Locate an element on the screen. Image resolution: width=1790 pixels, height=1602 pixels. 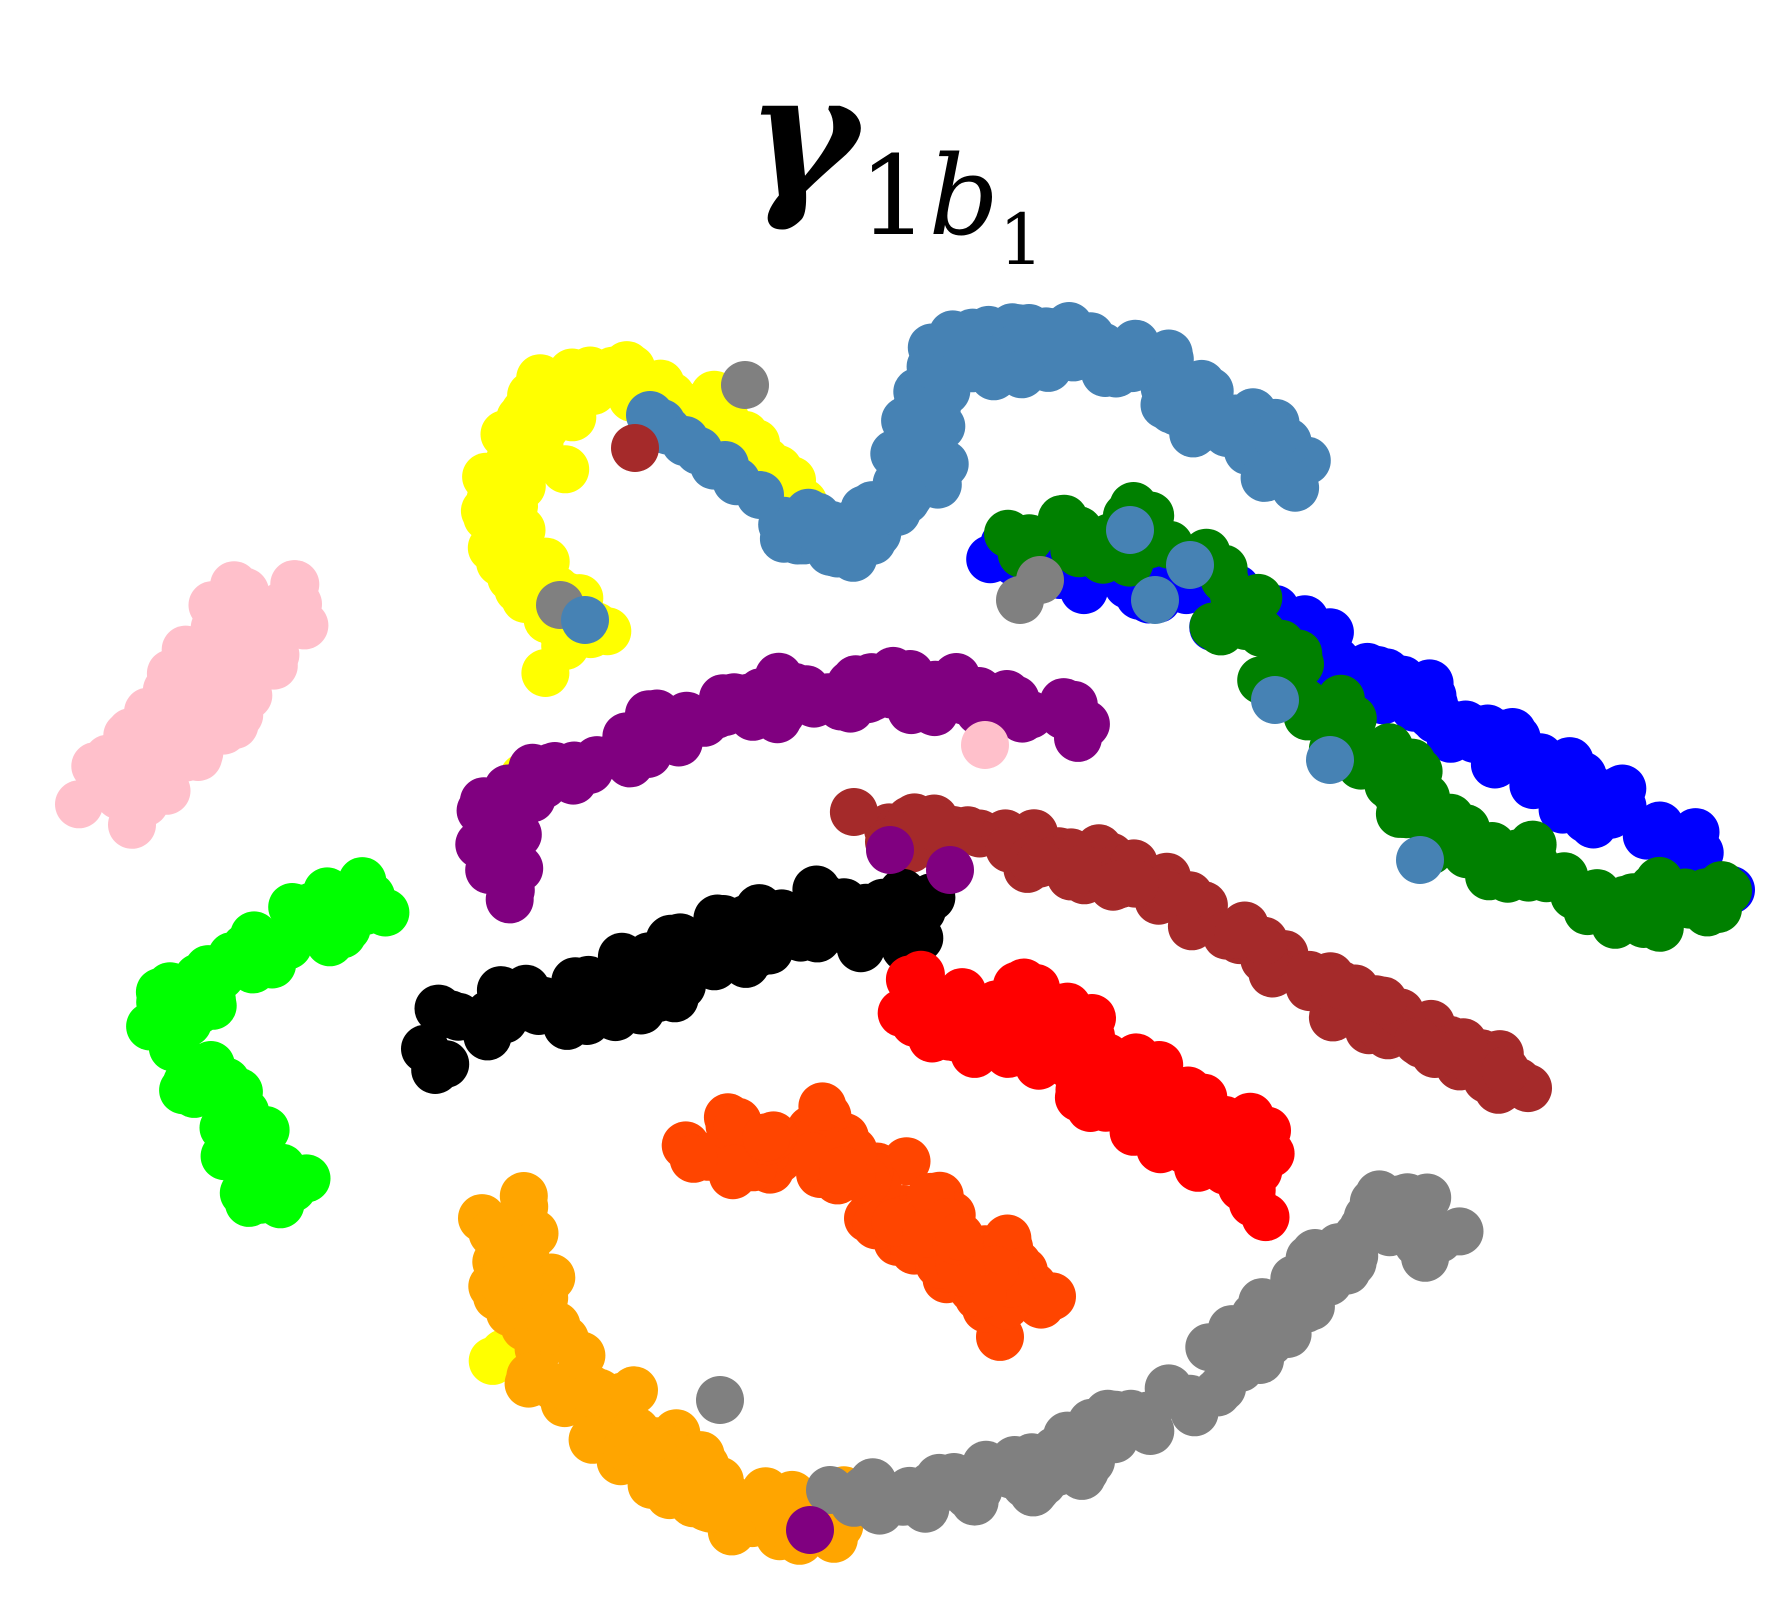
title-subscript: 1b1 is located at coordinates (951, 206).